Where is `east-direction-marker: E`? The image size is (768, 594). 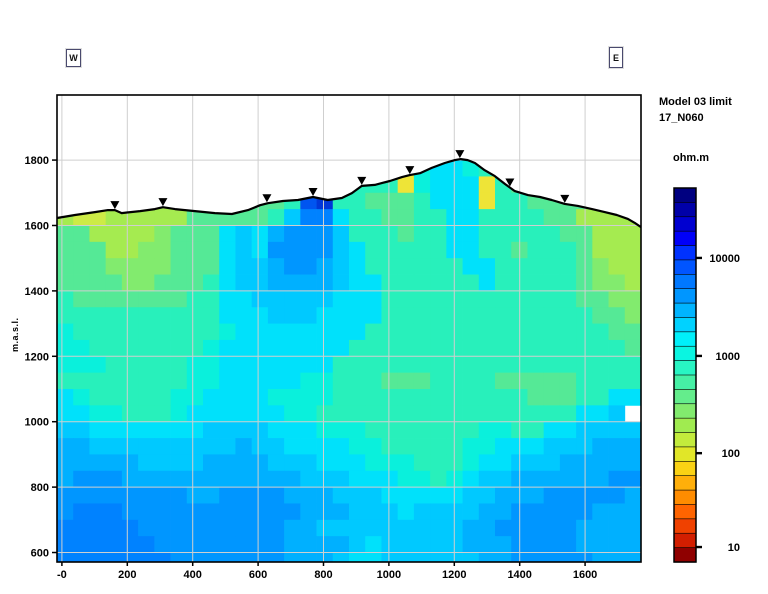 east-direction-marker: E is located at coordinates (616, 57).